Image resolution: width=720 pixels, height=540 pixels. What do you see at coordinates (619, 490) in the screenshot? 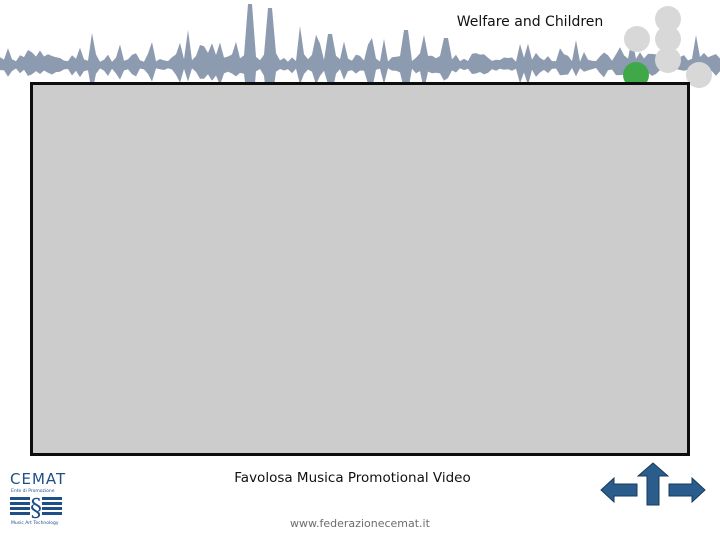
I see `arrow-left-icon` at bounding box center [619, 490].